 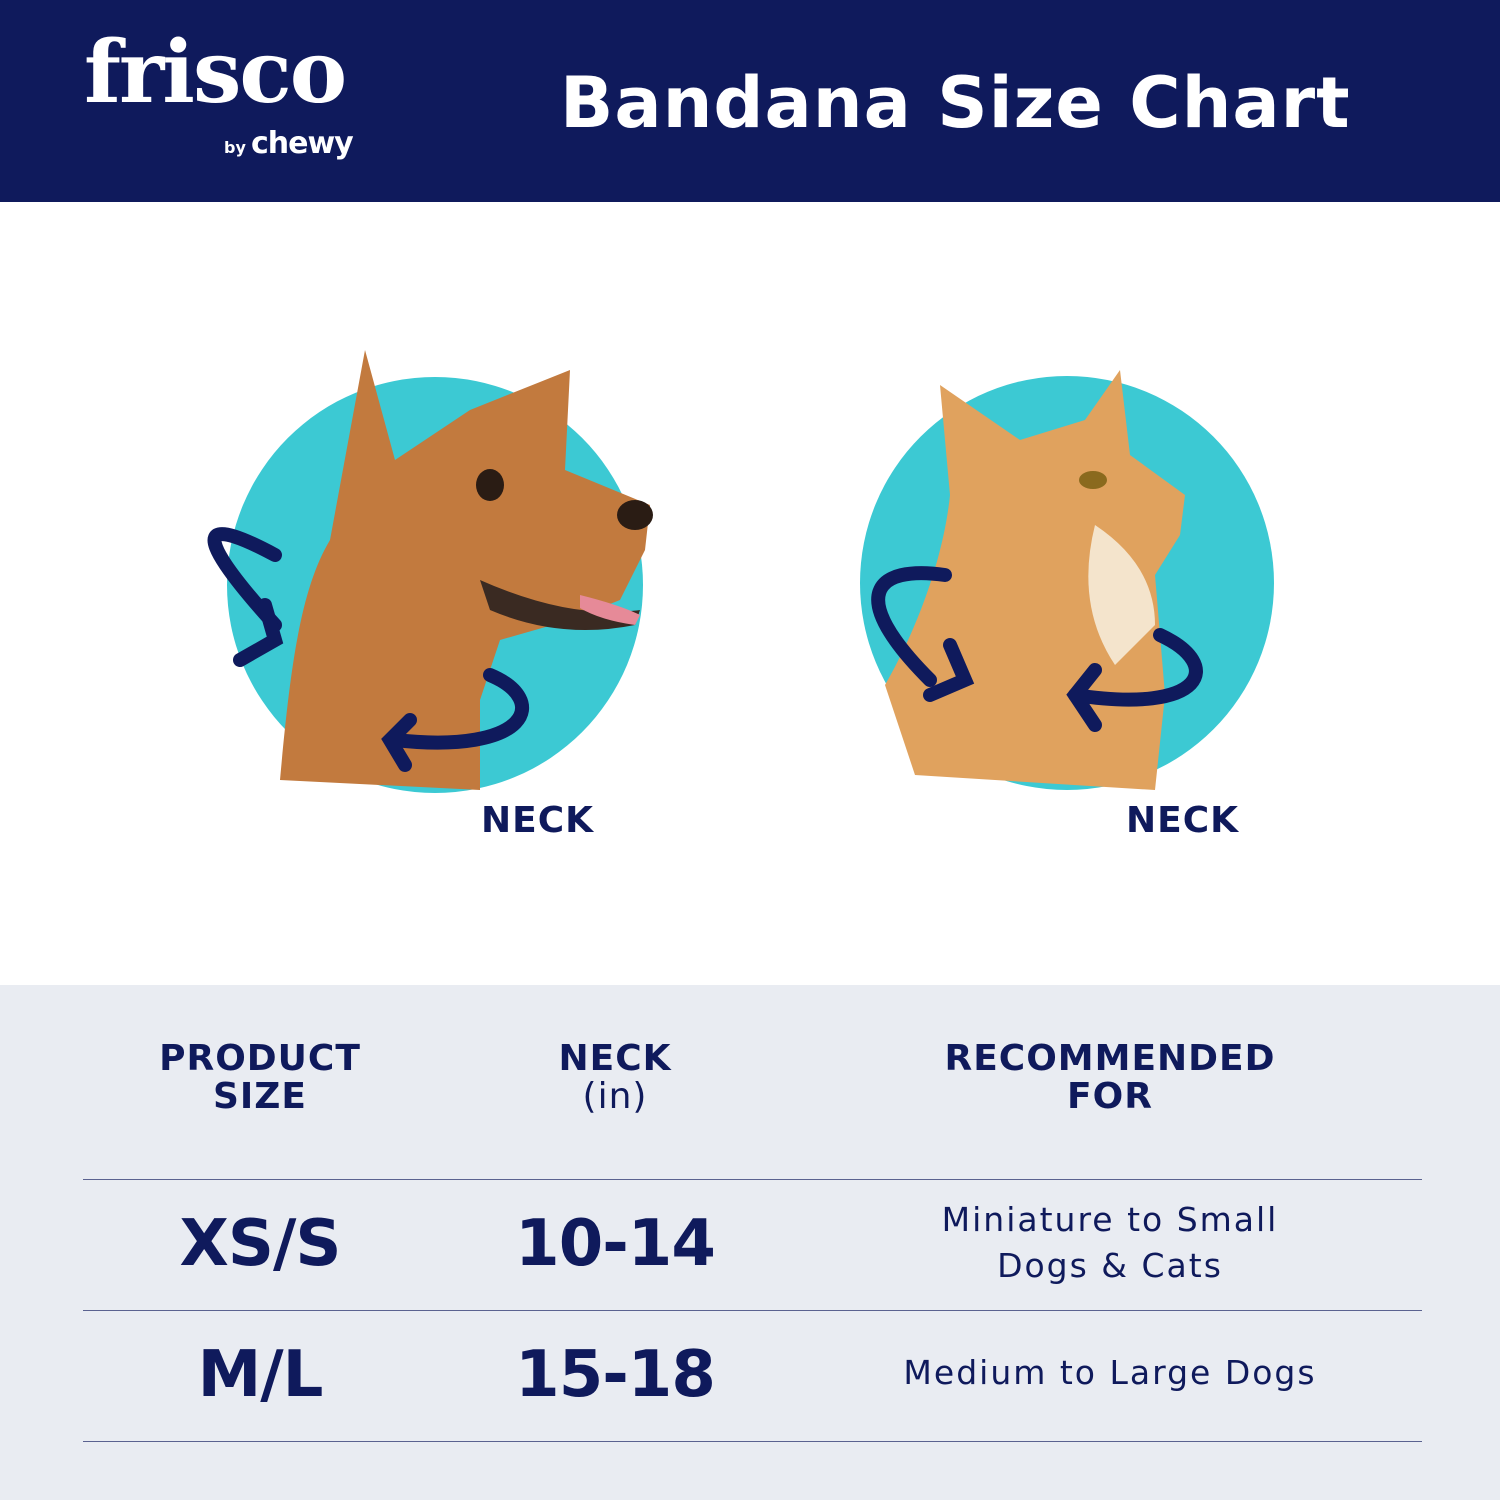 I want to click on header-banner: frisco by chewy Bandana Size Chart, so click(x=750, y=101).